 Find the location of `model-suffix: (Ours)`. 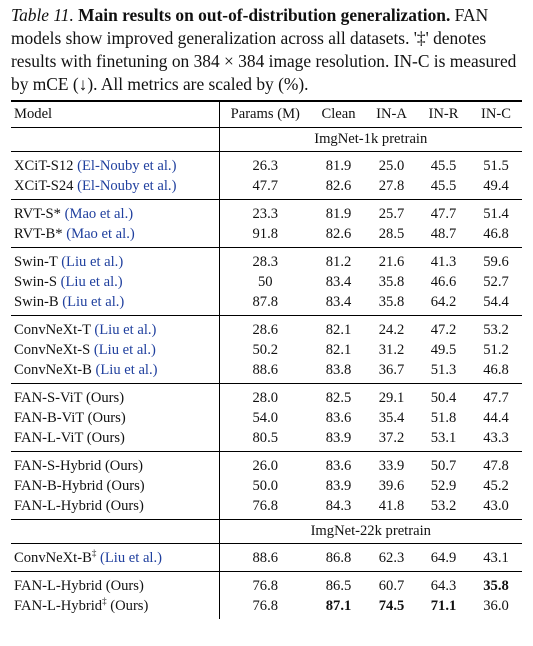

model-suffix: (Ours) is located at coordinates (127, 606).